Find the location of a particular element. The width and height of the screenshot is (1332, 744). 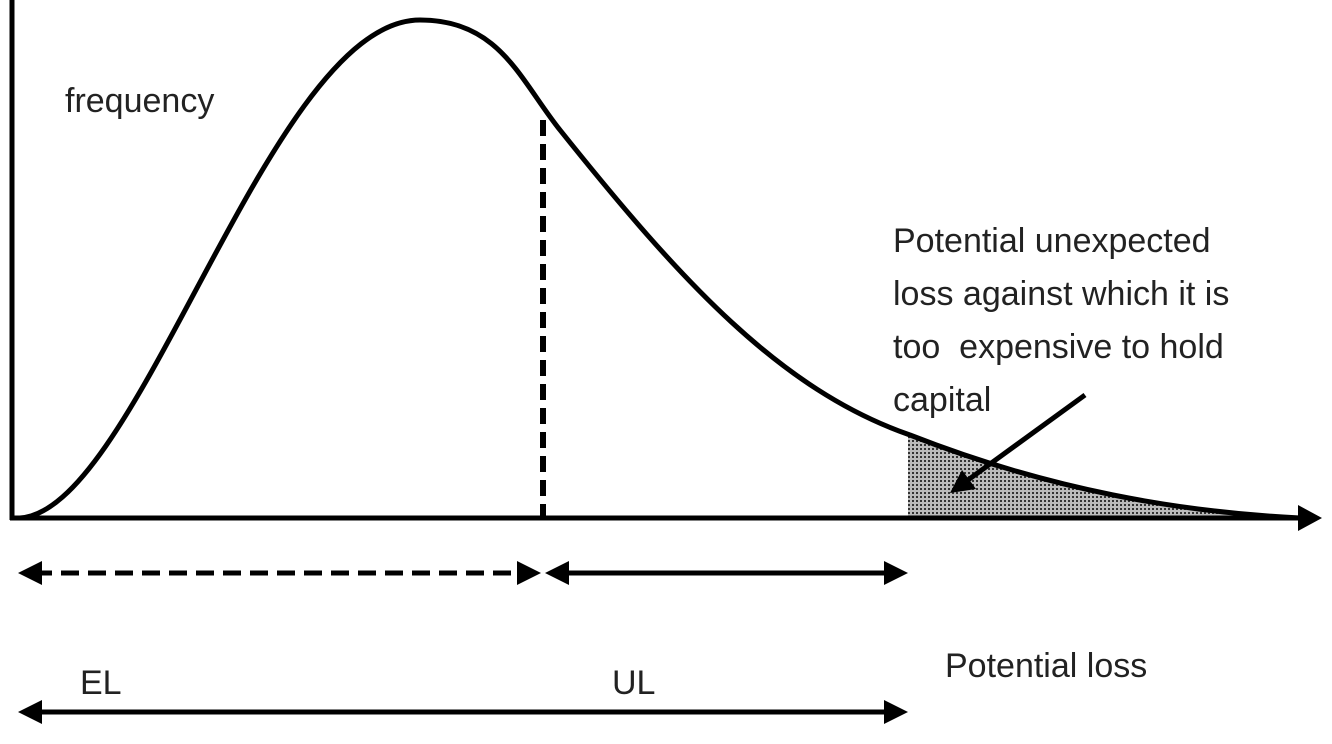

x-axis-arrowhead is located at coordinates (1310, 518).